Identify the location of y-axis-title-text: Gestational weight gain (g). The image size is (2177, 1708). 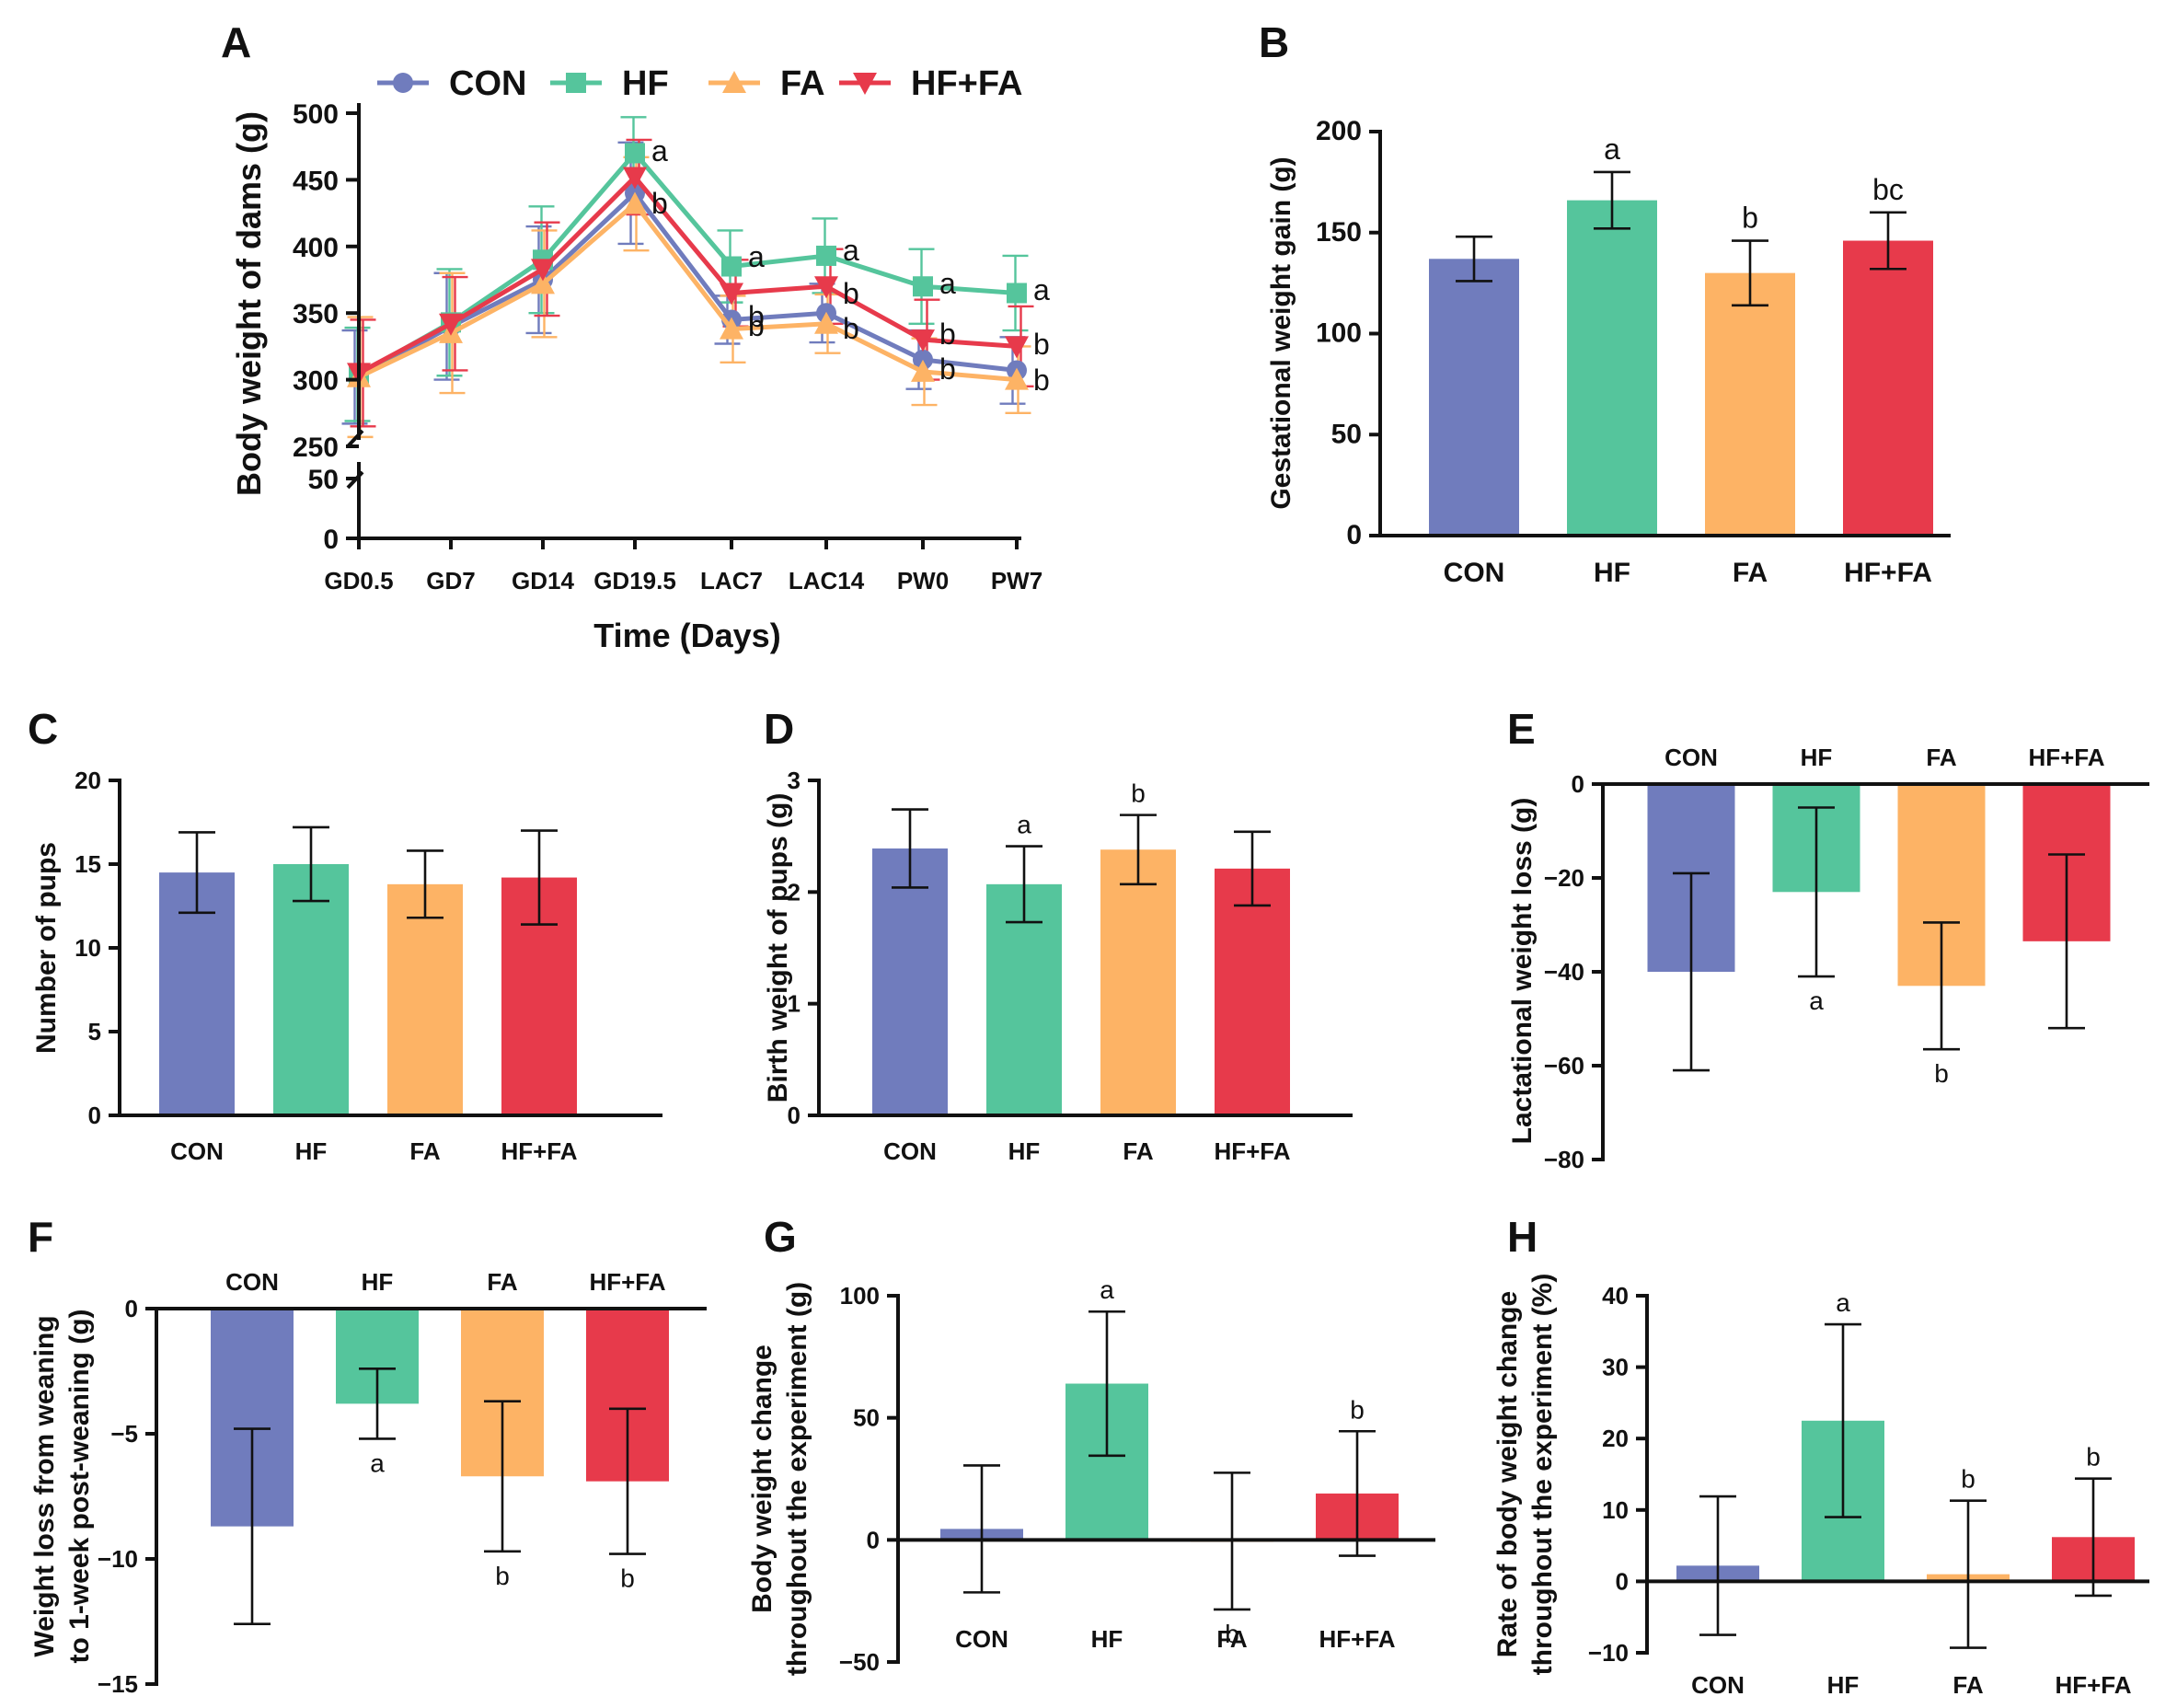
(1281, 332).